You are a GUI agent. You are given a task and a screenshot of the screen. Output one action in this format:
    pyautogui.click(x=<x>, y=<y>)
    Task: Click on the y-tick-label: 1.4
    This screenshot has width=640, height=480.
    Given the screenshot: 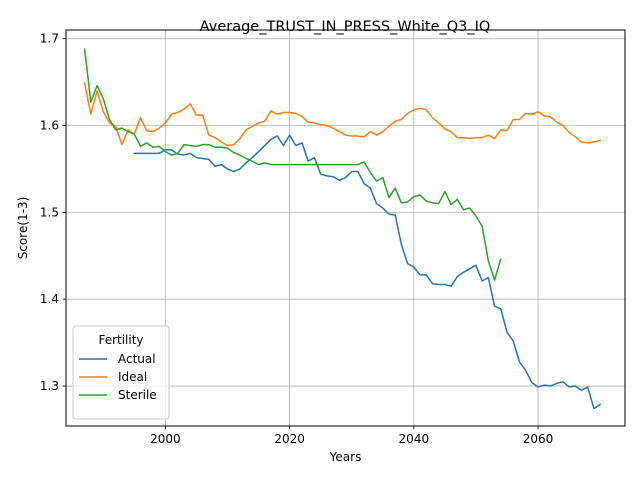 What is the action you would take?
    pyautogui.click(x=49, y=299)
    